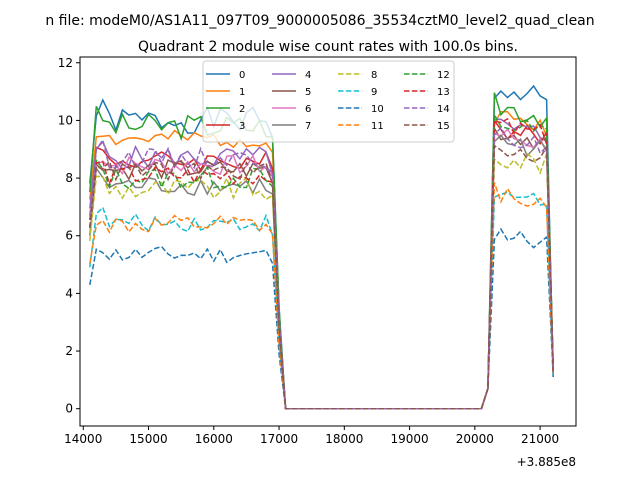 The height and width of the screenshot is (480, 640). I want to click on y-tick-label: 10, so click(65, 120).